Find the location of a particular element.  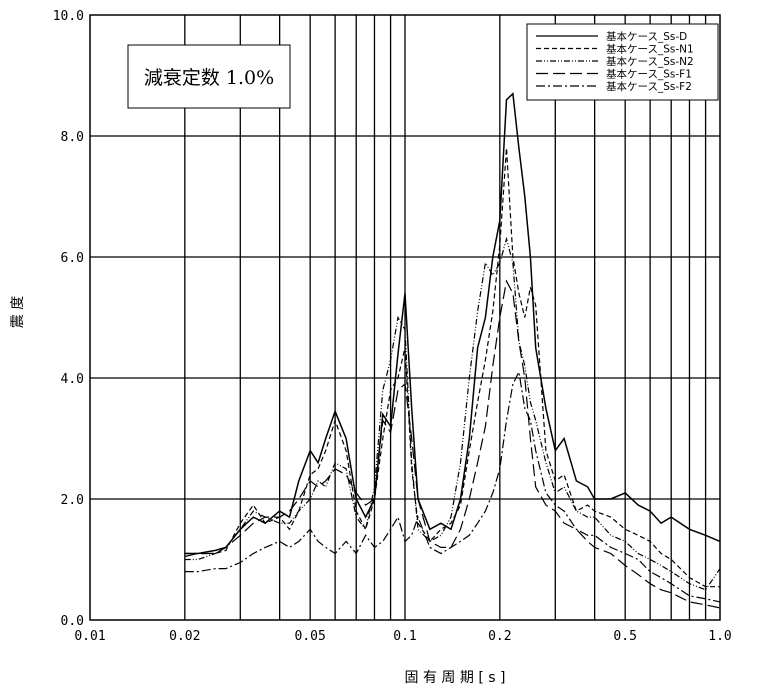

legend-label-3: 基本ケース_Ss-N2 is located at coordinates (650, 61).